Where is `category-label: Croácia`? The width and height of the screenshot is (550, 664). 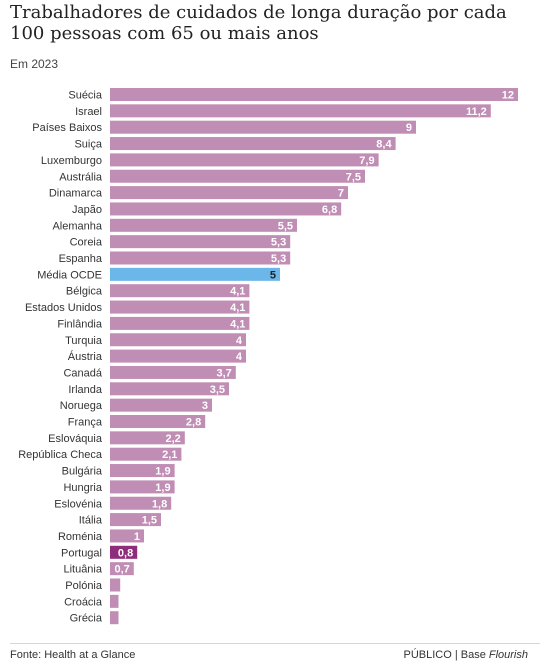
category-label: Croácia is located at coordinates (83, 602).